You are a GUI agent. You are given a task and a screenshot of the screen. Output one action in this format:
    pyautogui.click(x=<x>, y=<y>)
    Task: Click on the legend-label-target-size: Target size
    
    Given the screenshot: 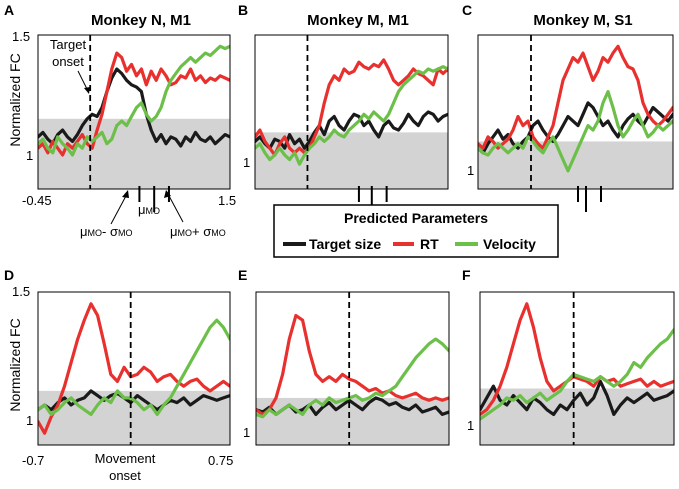 What is the action you would take?
    pyautogui.click(x=345, y=244)
    